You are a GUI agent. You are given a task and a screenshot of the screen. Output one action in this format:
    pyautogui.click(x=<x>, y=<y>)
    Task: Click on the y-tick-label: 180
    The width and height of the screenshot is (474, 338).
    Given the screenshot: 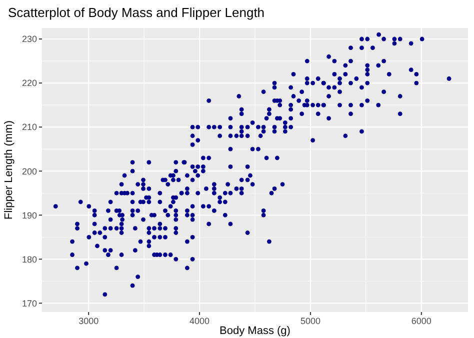 What is the action you would take?
    pyautogui.click(x=29, y=259)
    